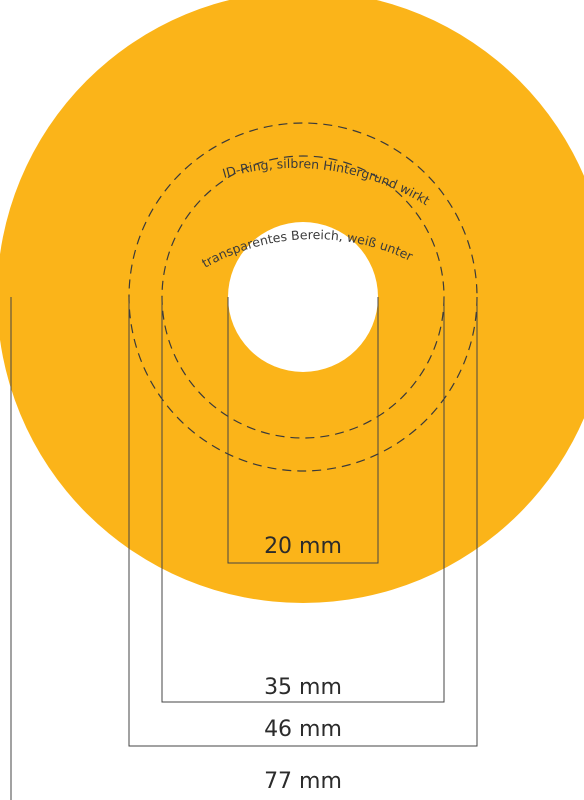 This screenshot has height=800, width=584. Describe the element at coordinates (303, 687) in the screenshot. I see `dimension-label-35mm: 35 mm` at that location.